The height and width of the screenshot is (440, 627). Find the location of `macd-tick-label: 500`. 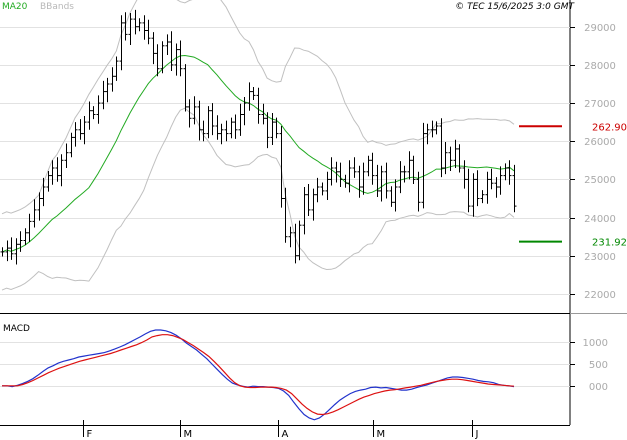

macd-tick-label: 500 is located at coordinates (598, 365).